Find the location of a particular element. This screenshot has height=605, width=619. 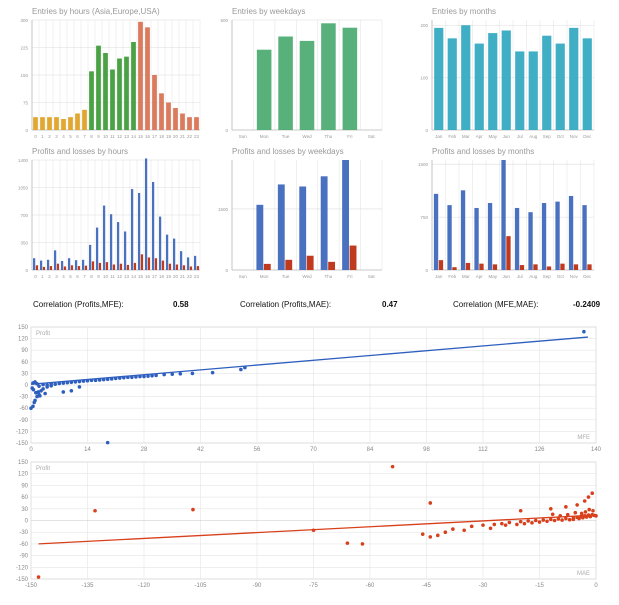

trend-line is located at coordinates (309, 360).